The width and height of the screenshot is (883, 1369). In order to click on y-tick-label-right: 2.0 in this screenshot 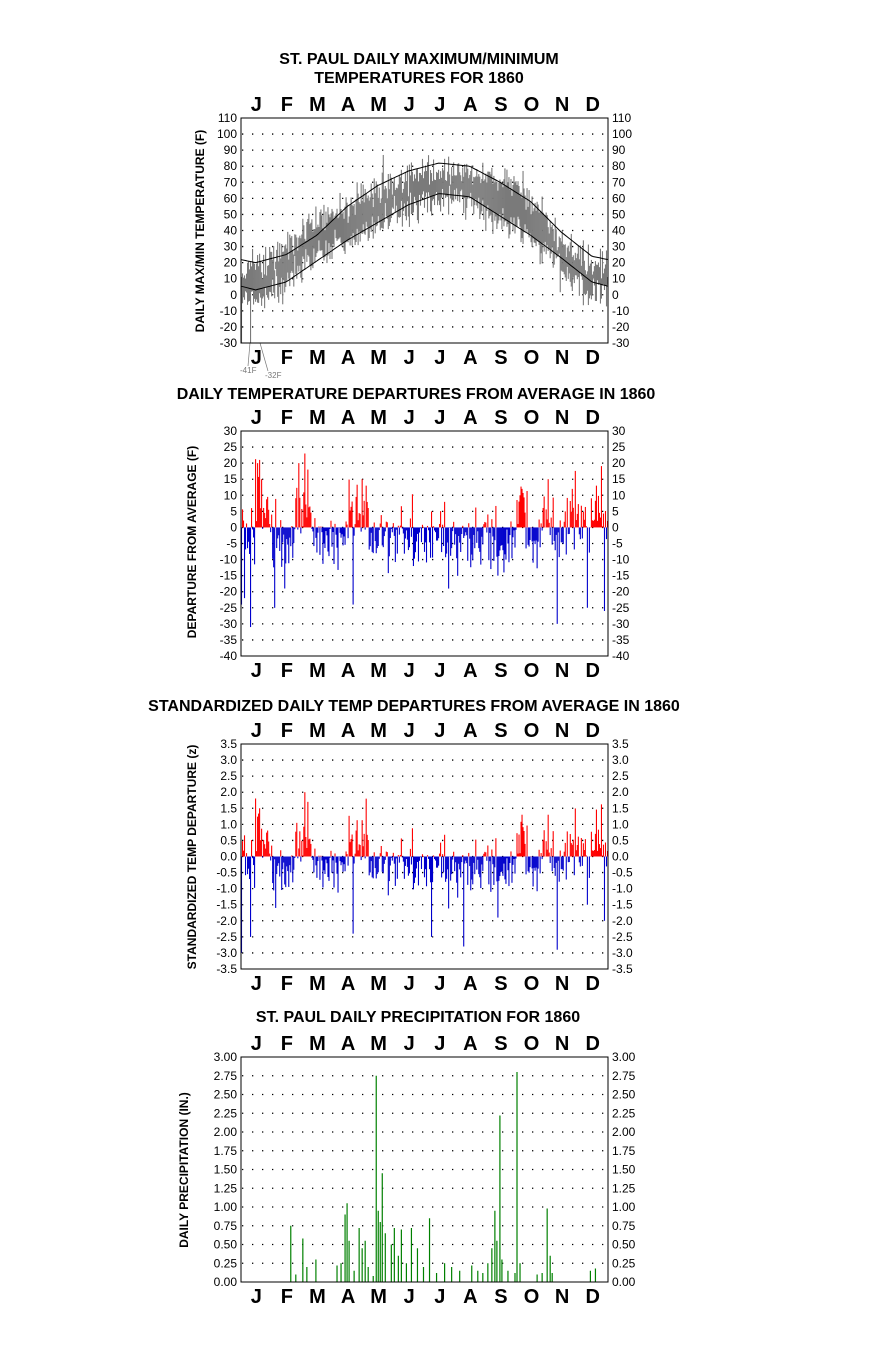, I will do `click(620, 792)`.